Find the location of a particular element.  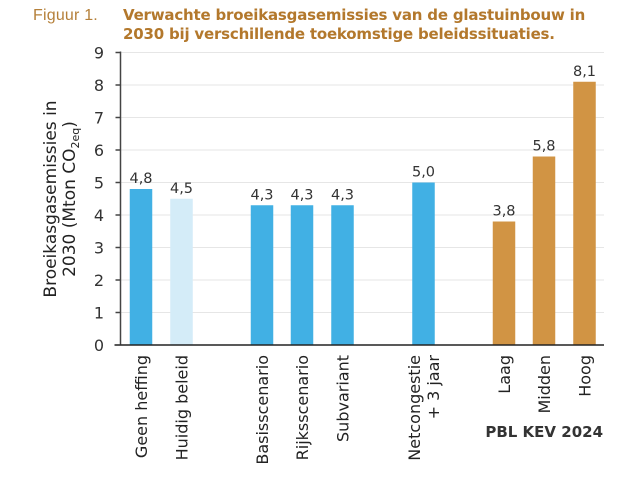

category-label: Hoog is located at coordinates (585, 376).